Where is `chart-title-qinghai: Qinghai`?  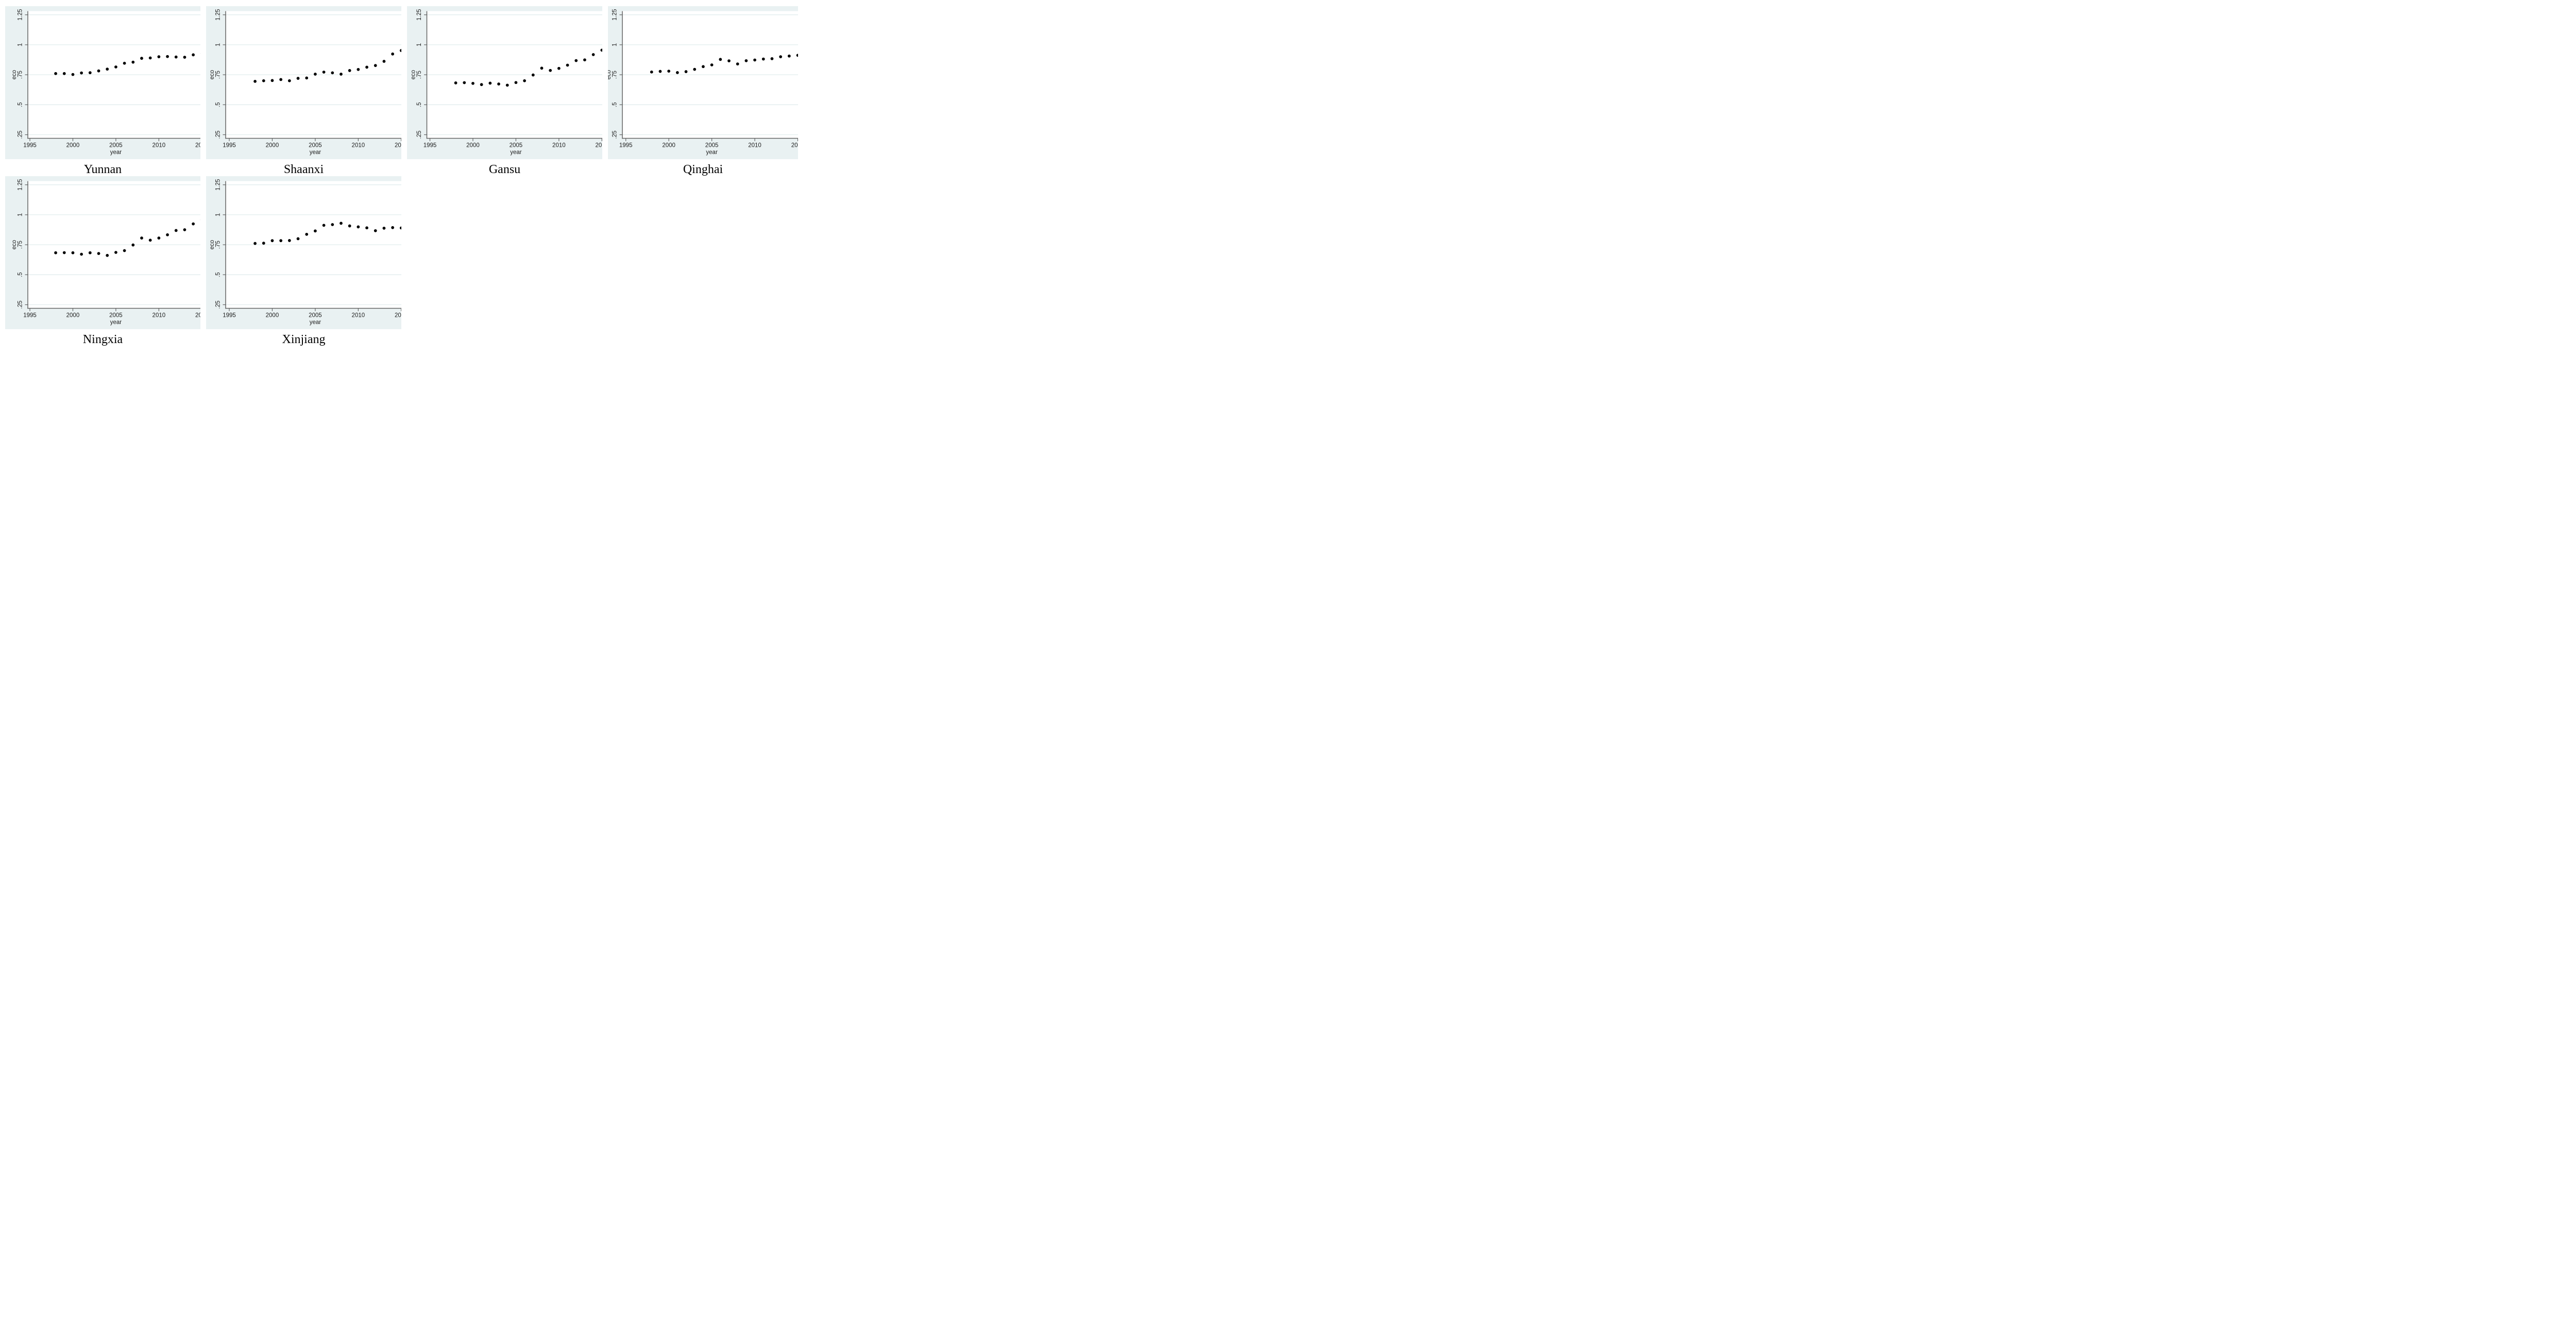 chart-title-qinghai: Qinghai is located at coordinates (703, 170).